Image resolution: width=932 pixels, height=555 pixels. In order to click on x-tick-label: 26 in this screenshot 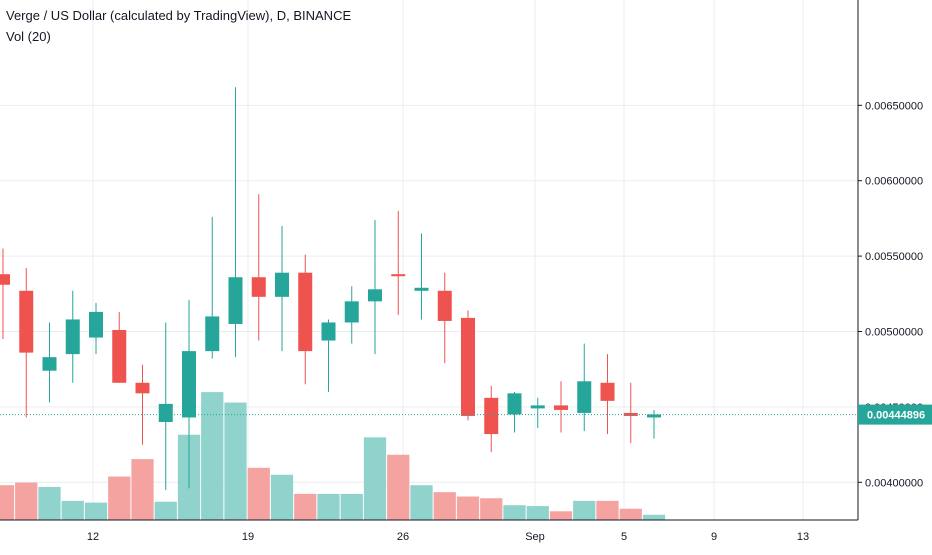, I will do `click(403, 537)`.